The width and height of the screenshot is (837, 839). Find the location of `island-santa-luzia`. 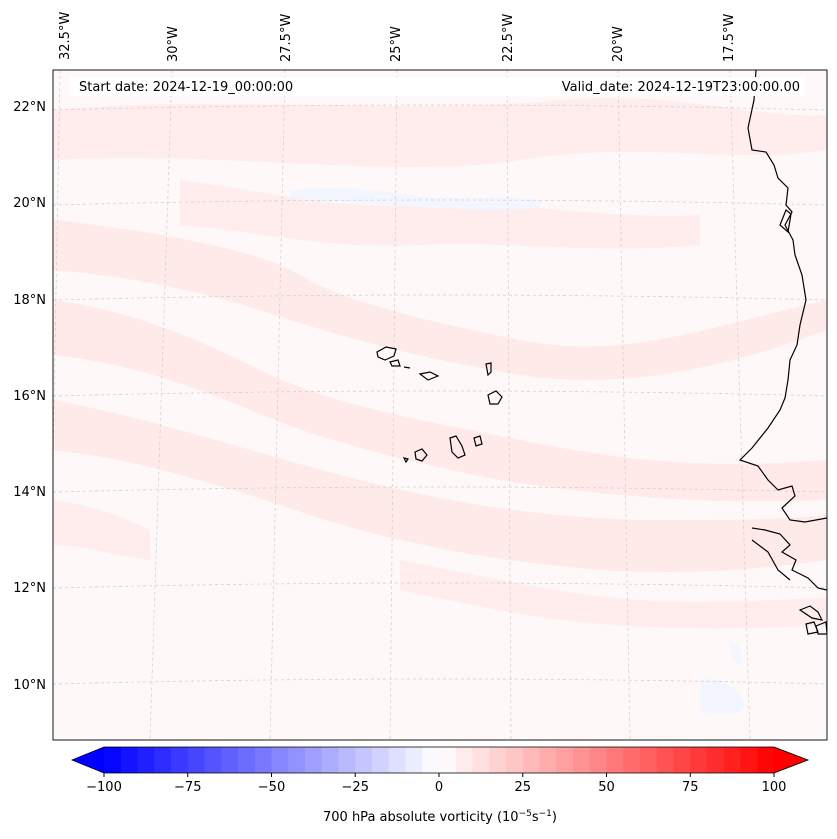

island-santa-luzia is located at coordinates (407, 367).